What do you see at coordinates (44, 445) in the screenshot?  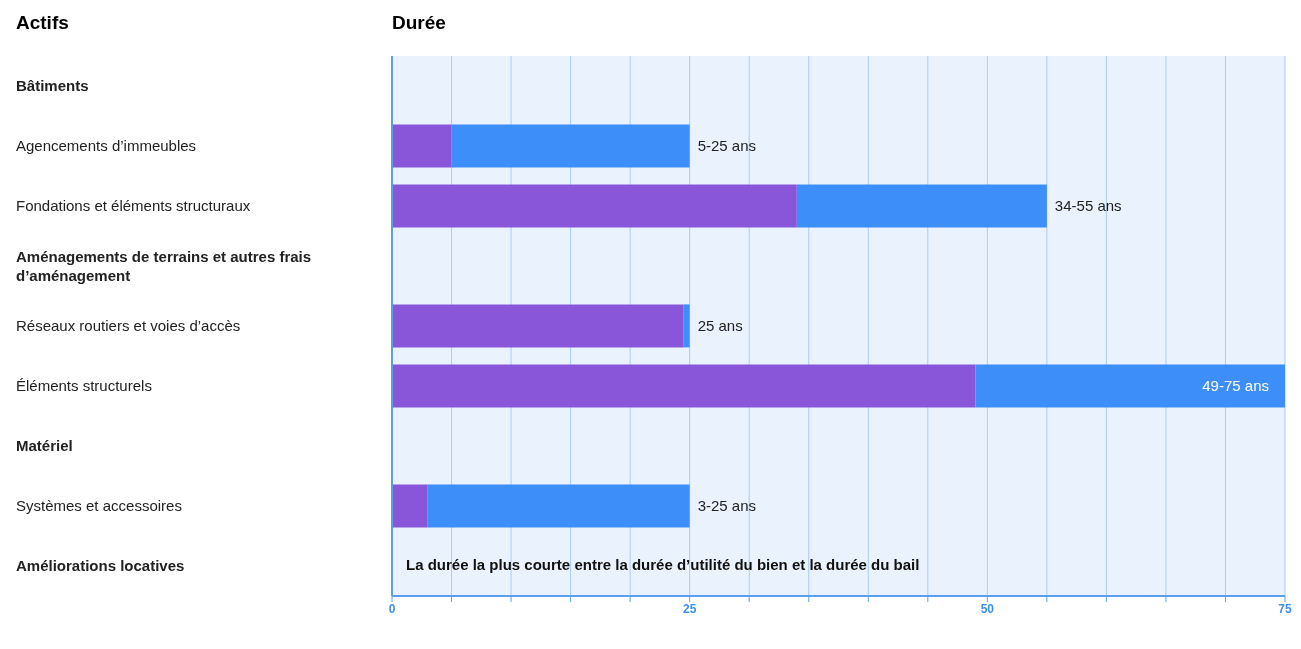 I see `y-tick-label: Matériel` at bounding box center [44, 445].